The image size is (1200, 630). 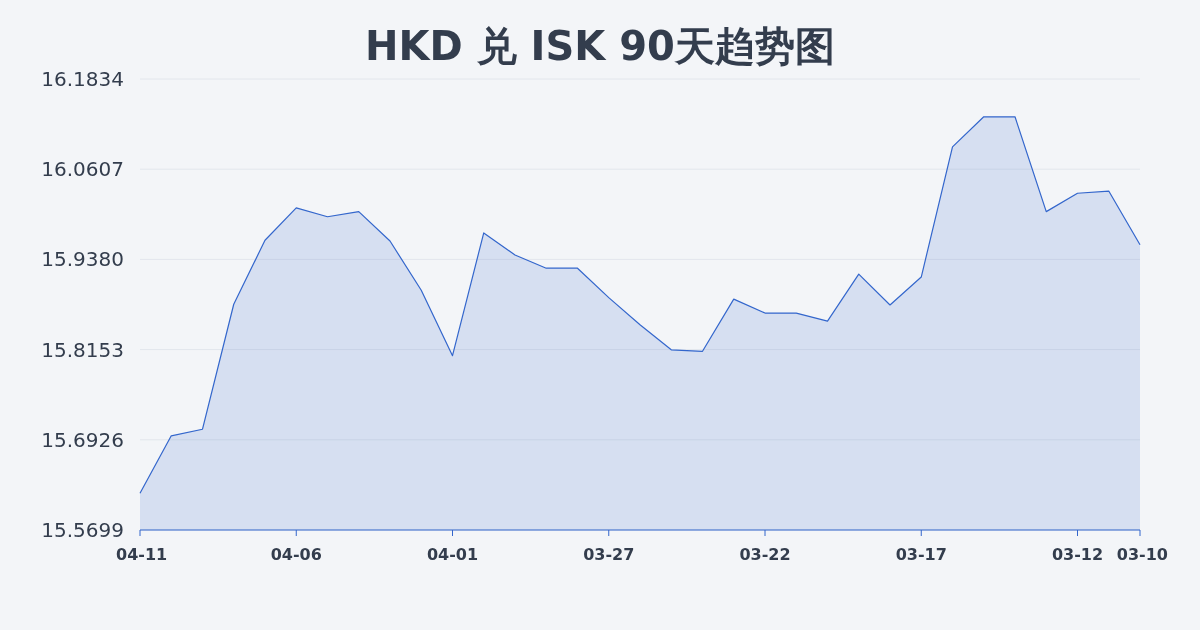 What do you see at coordinates (600, 46) in the screenshot?
I see `chart-title: HKD 兑 ISK 90天趋势图` at bounding box center [600, 46].